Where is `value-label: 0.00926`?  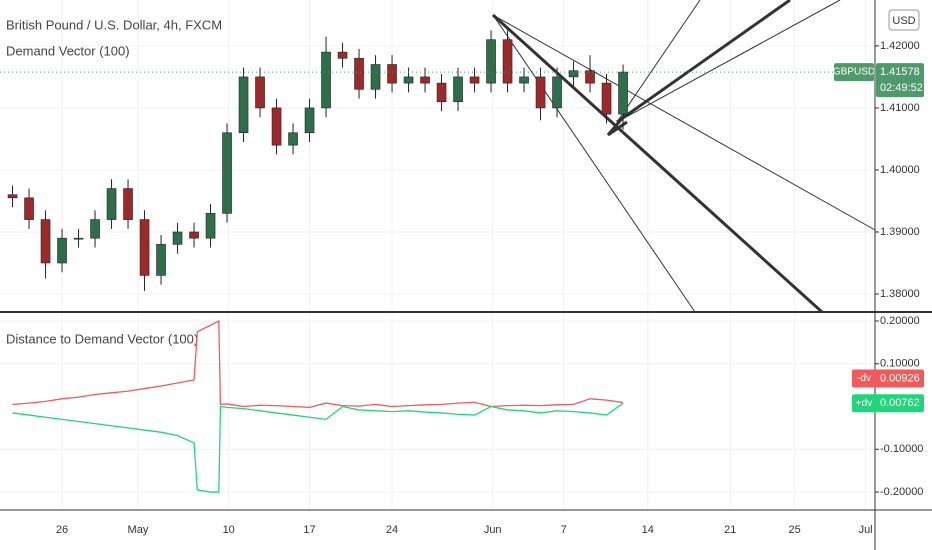 value-label: 0.00926 is located at coordinates (900, 378).